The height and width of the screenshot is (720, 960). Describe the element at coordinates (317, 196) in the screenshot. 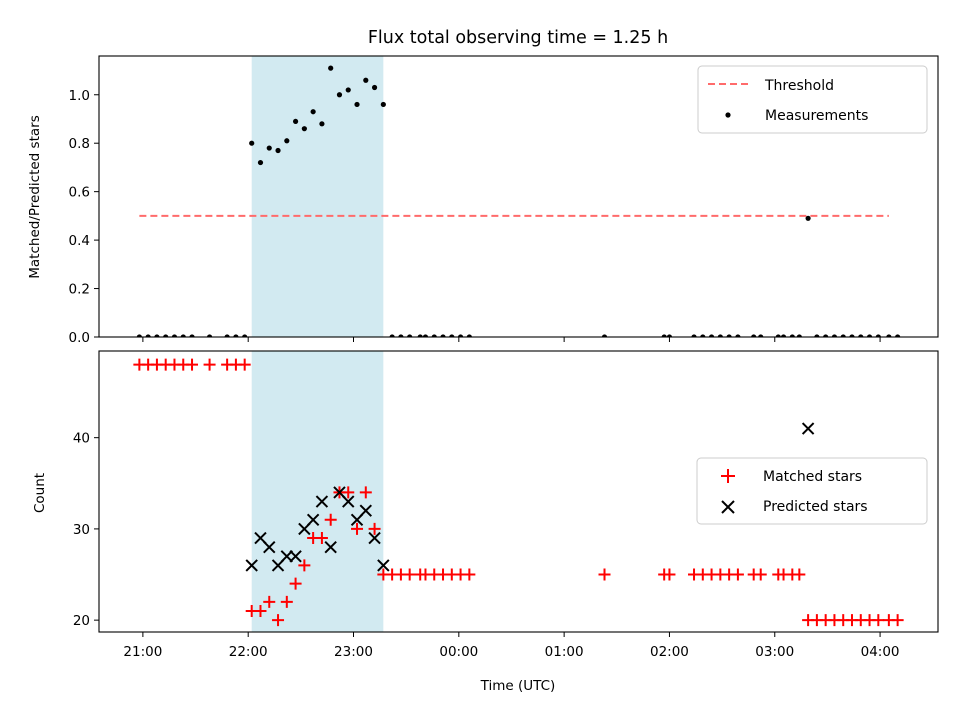

I see `top-observing-window` at that location.